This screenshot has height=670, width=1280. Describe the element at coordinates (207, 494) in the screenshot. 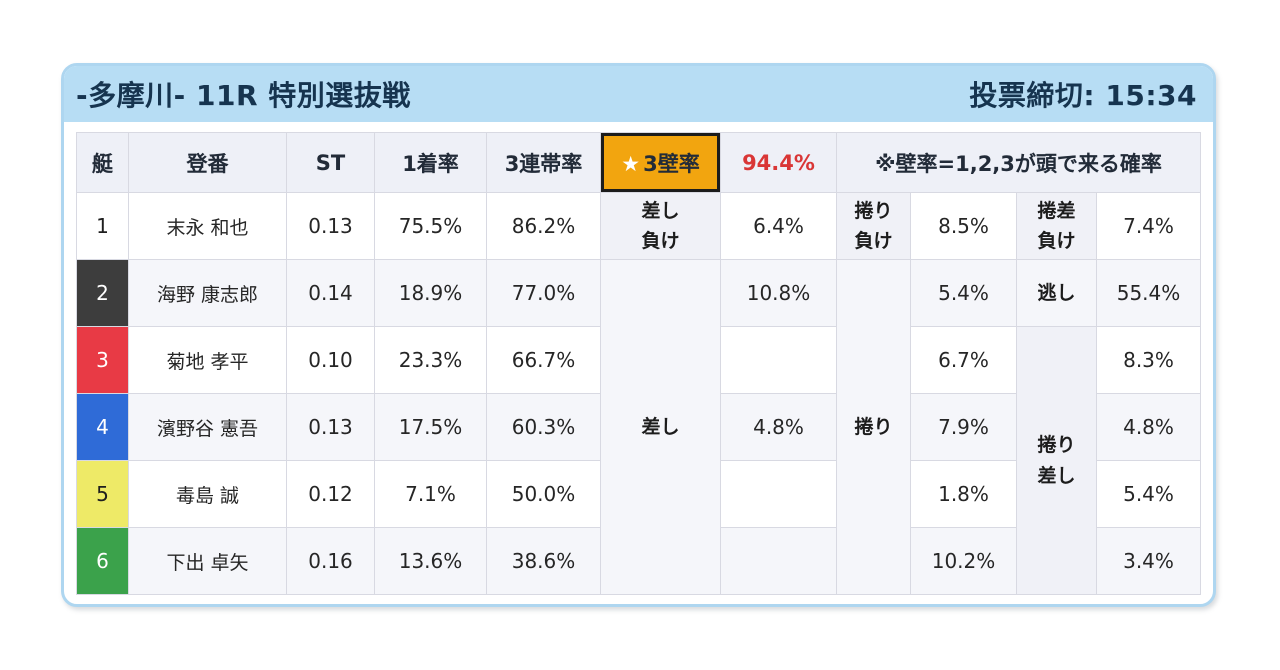

I see `racer-name: 毒島 誠` at that location.